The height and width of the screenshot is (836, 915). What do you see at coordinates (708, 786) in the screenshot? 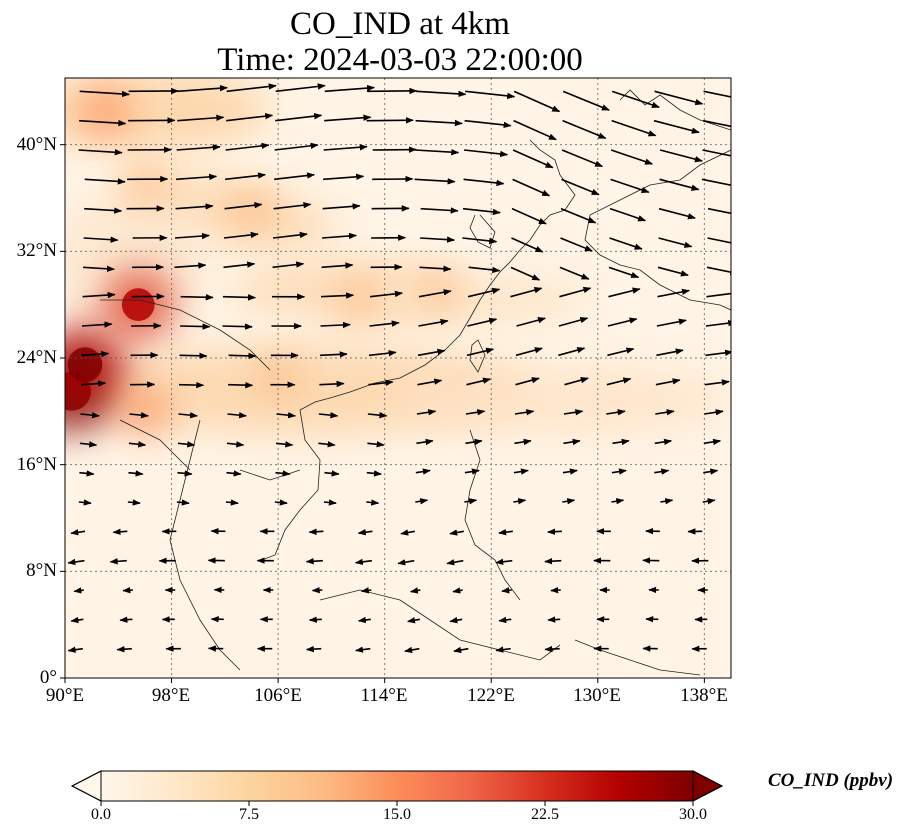
I see `colorbar-extend-high` at bounding box center [708, 786].